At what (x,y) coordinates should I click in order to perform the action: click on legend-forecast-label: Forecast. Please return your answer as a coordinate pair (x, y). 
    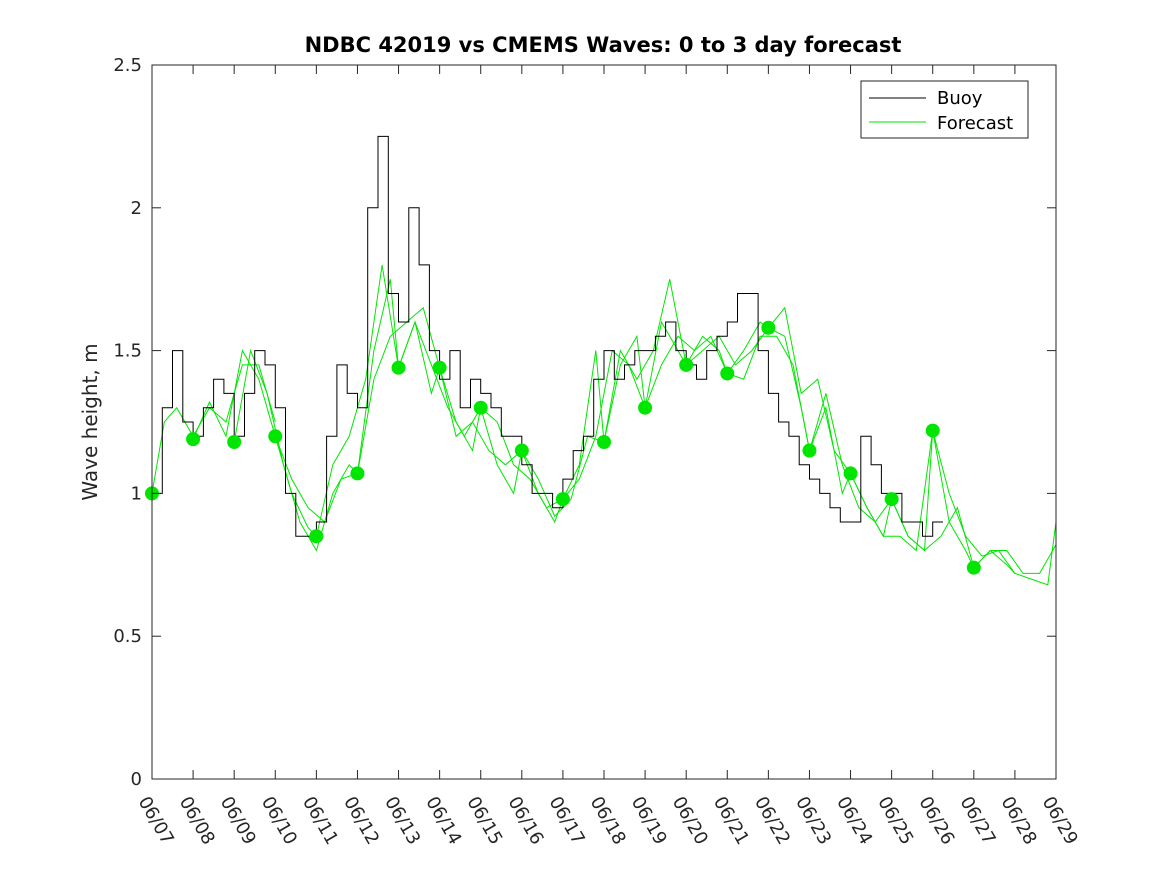
    Looking at the image, I should click on (975, 123).